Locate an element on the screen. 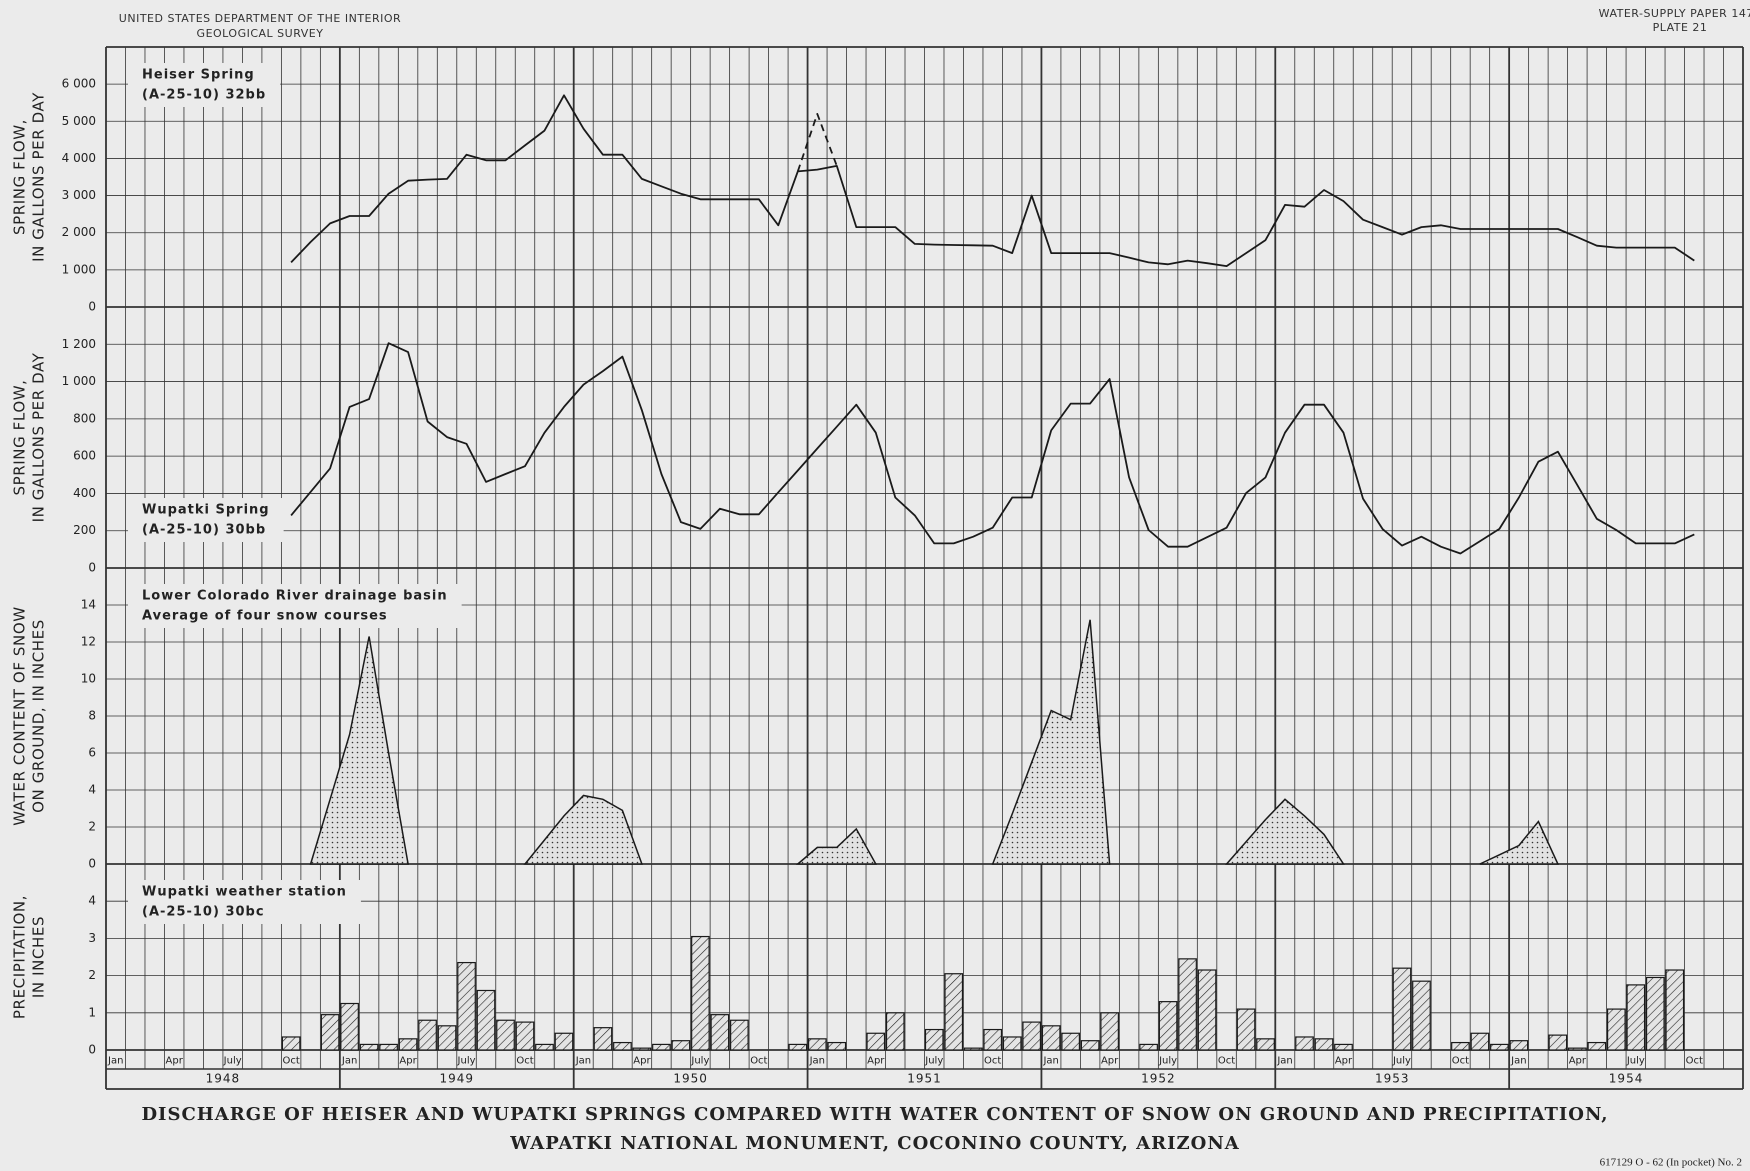  annotation: (A-25-10) 30bc is located at coordinates (203, 912).